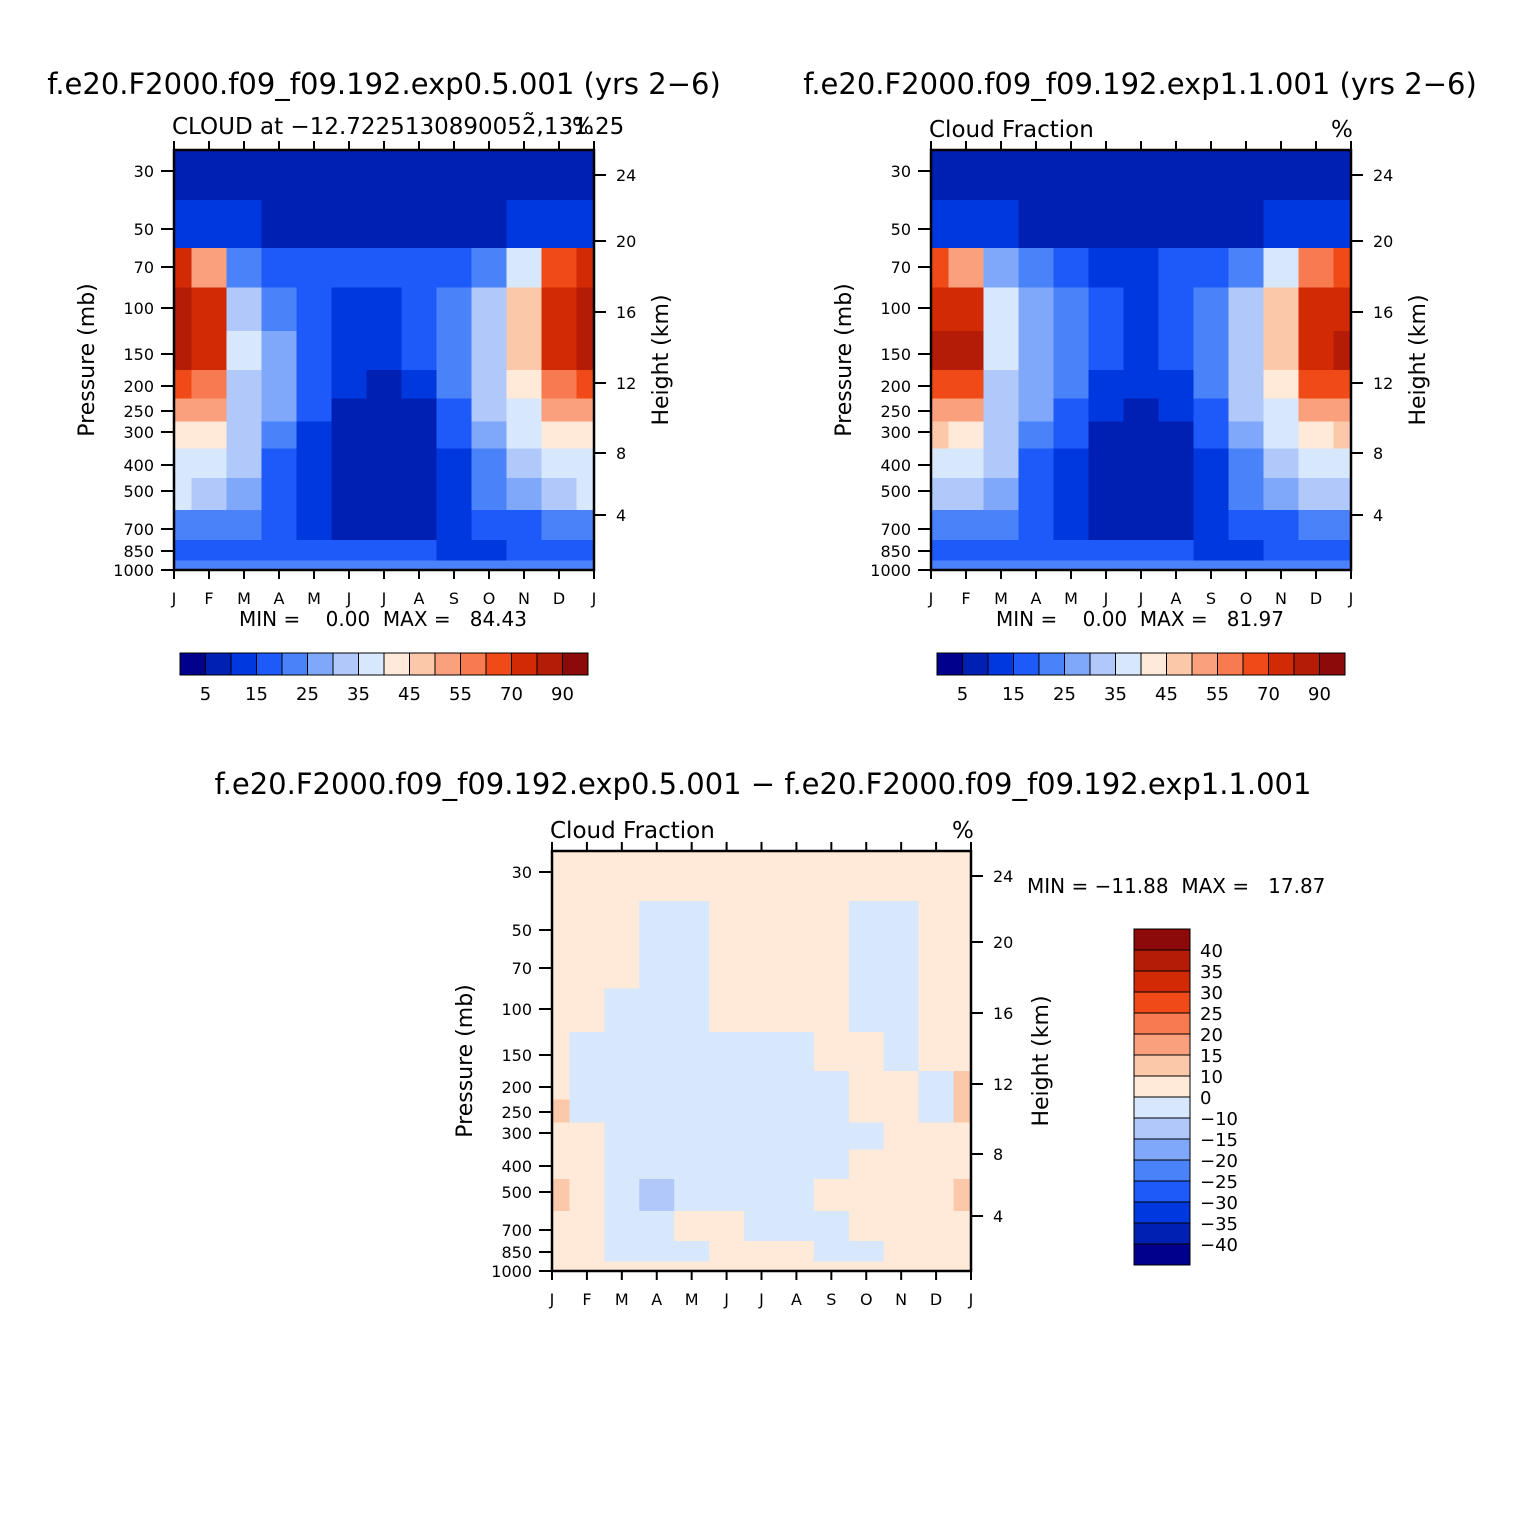 This screenshot has width=1524, height=1524. Describe the element at coordinates (1211, 972) in the screenshot. I see `colorbar-label: 35` at that location.